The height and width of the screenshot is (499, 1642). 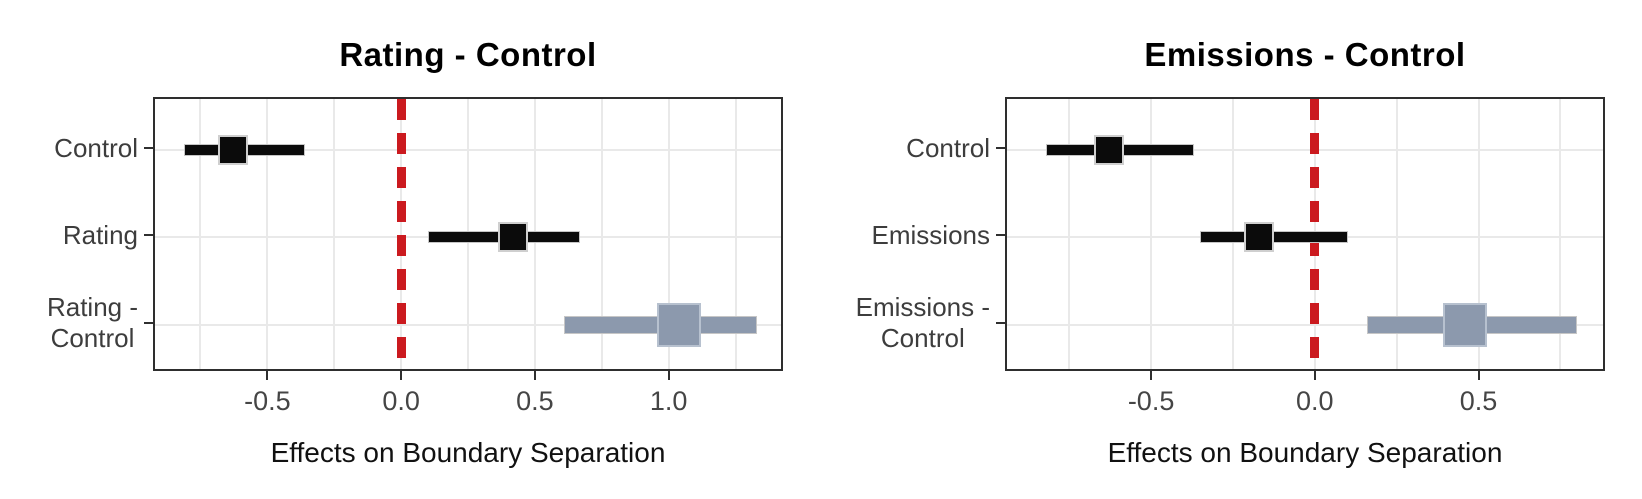 I want to click on y-axis-label-line: Emissions, so click(x=930, y=234).